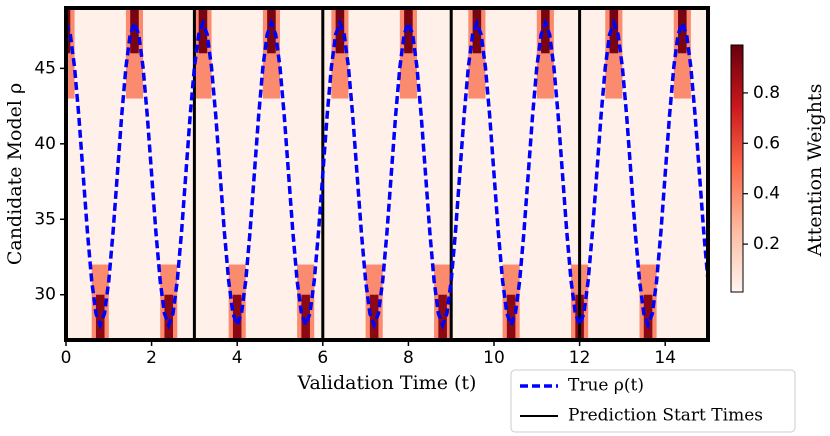  I want to click on colorbar-tick-label: 0.4, so click(766, 194).